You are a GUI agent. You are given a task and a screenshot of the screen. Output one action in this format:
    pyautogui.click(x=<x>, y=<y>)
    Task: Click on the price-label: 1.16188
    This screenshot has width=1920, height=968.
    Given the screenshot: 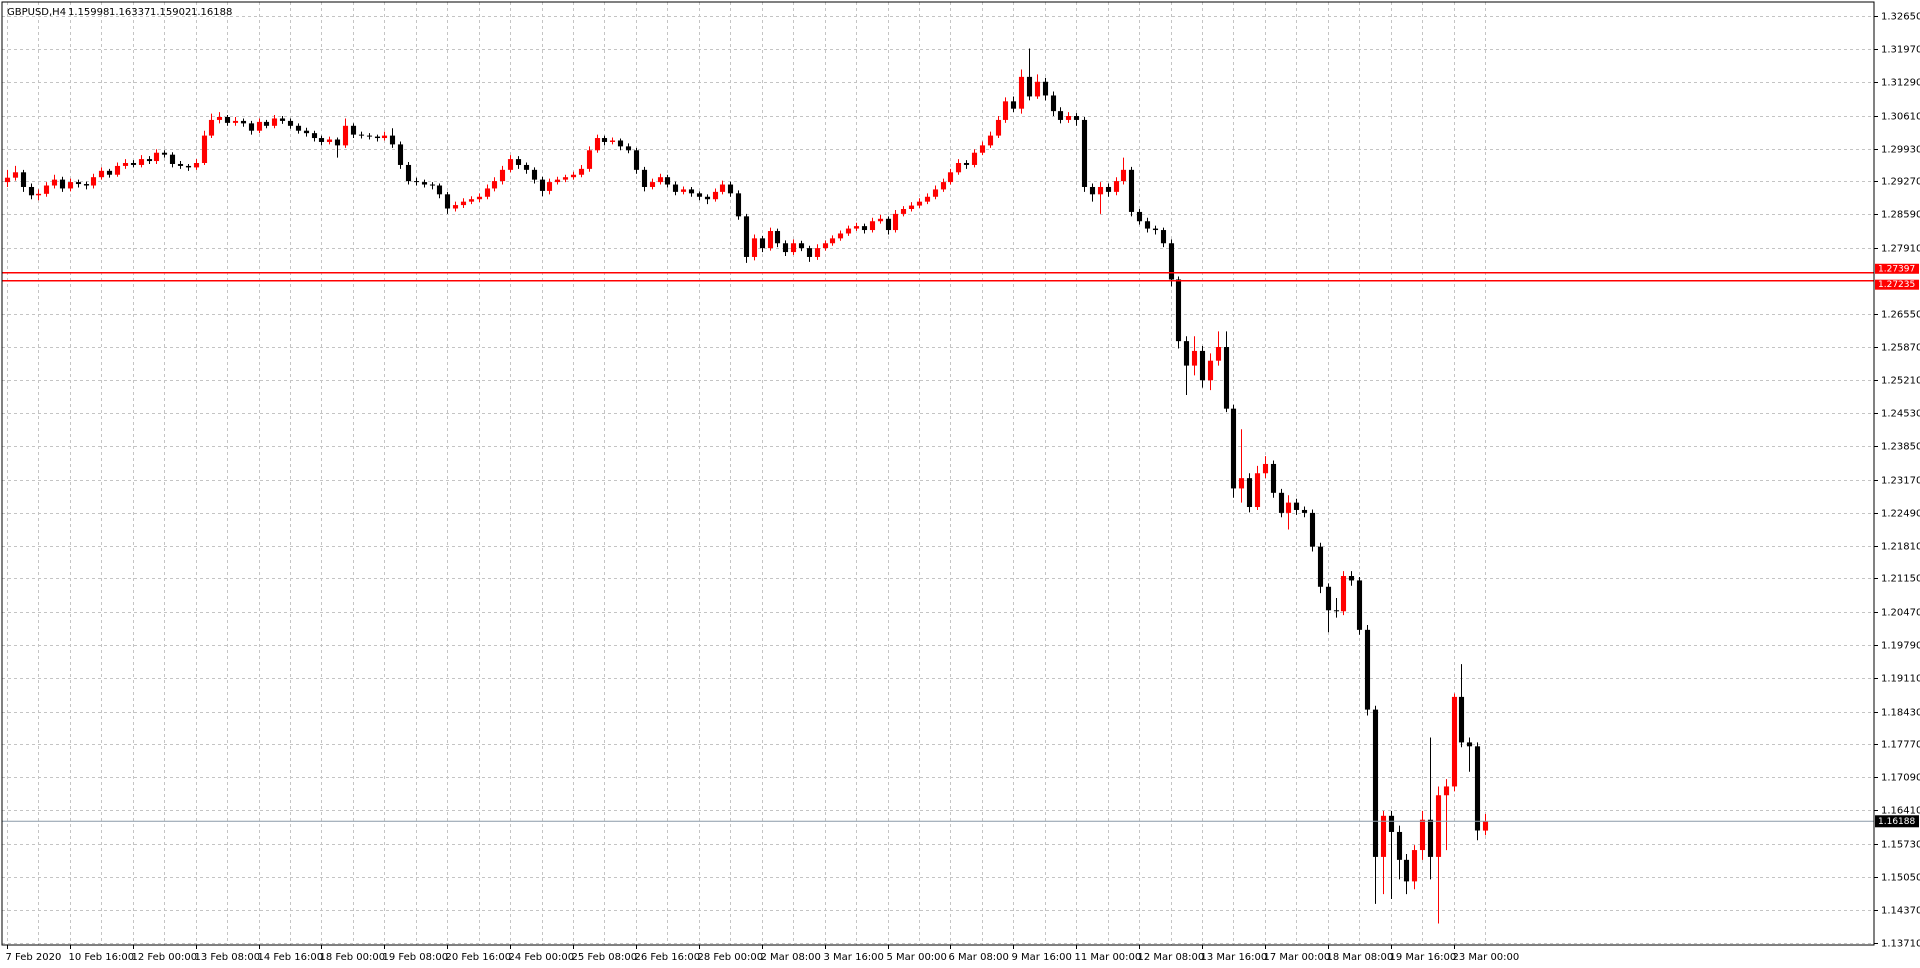 What is the action you would take?
    pyautogui.click(x=1896, y=822)
    